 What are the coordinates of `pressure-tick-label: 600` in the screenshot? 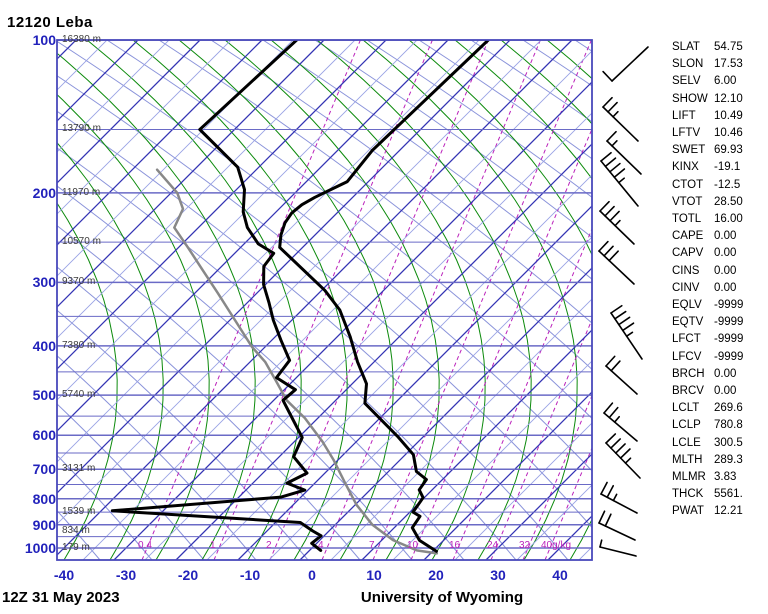 It's located at (44, 435).